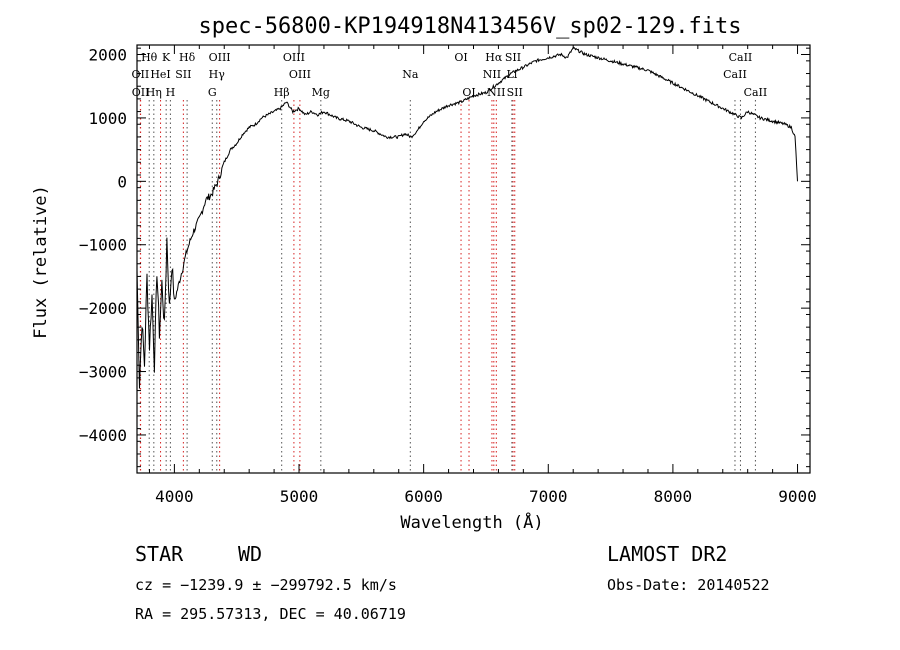 The width and height of the screenshot is (900, 650). Describe the element at coordinates (471, 522) in the screenshot. I see `x-axis-label: Wavelength (Å)` at that location.